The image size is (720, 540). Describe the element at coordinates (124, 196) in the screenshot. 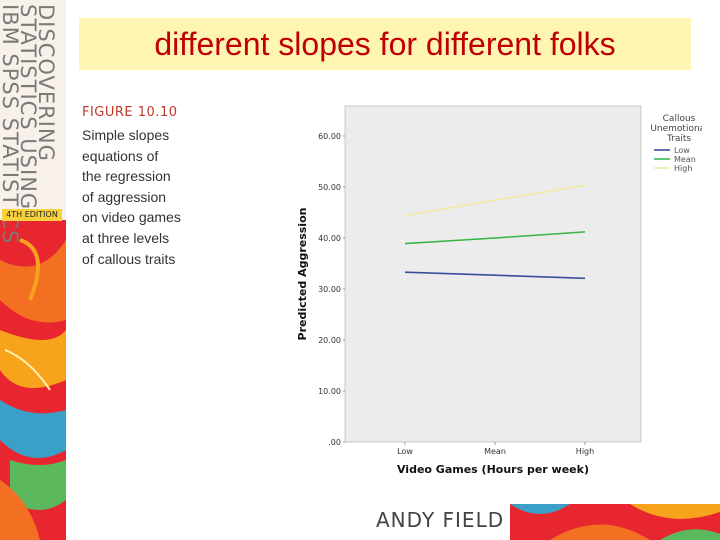

I see `caption-line: of aggression` at that location.